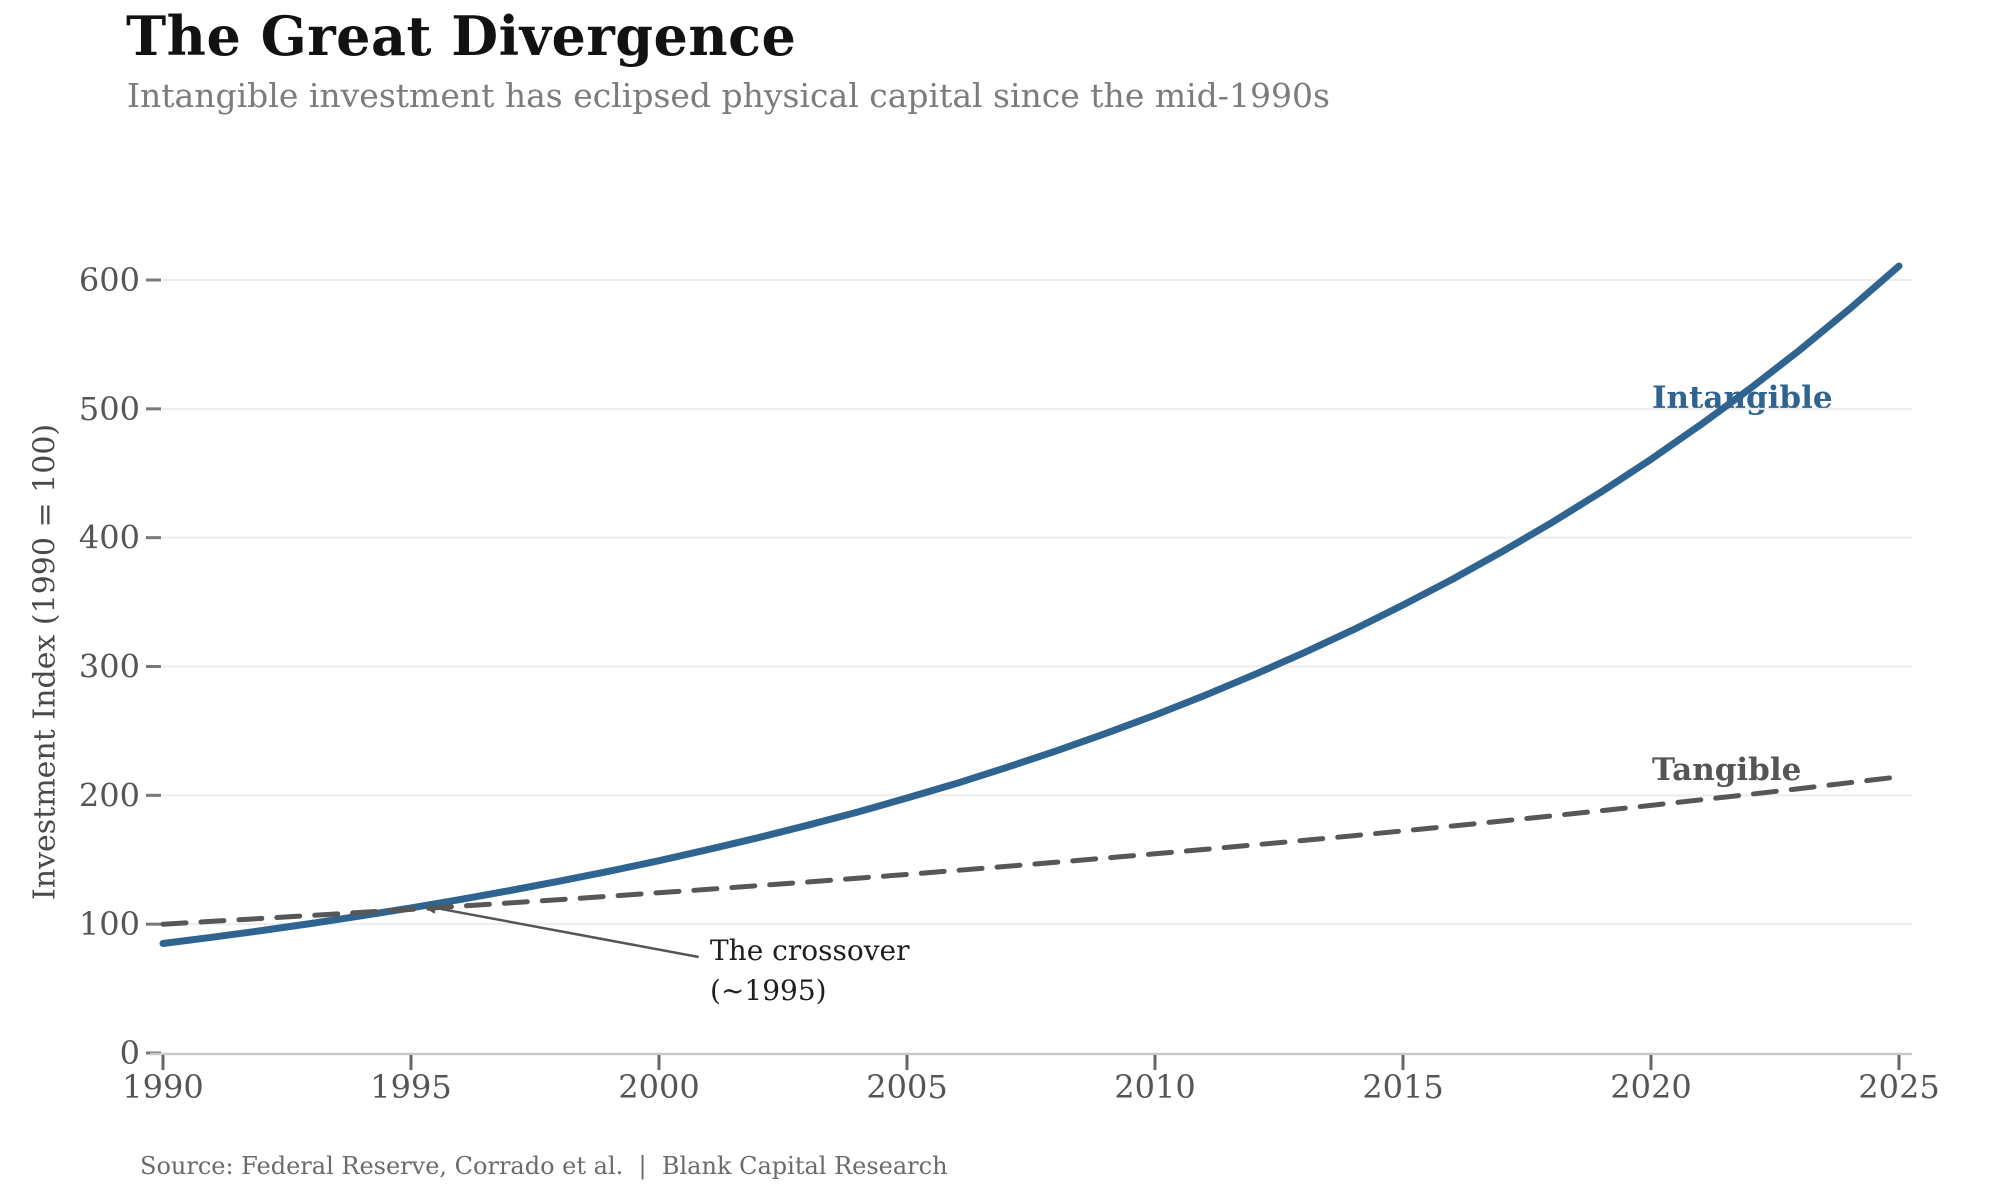  I want to click on y-tick-label: 200, so click(109, 795).